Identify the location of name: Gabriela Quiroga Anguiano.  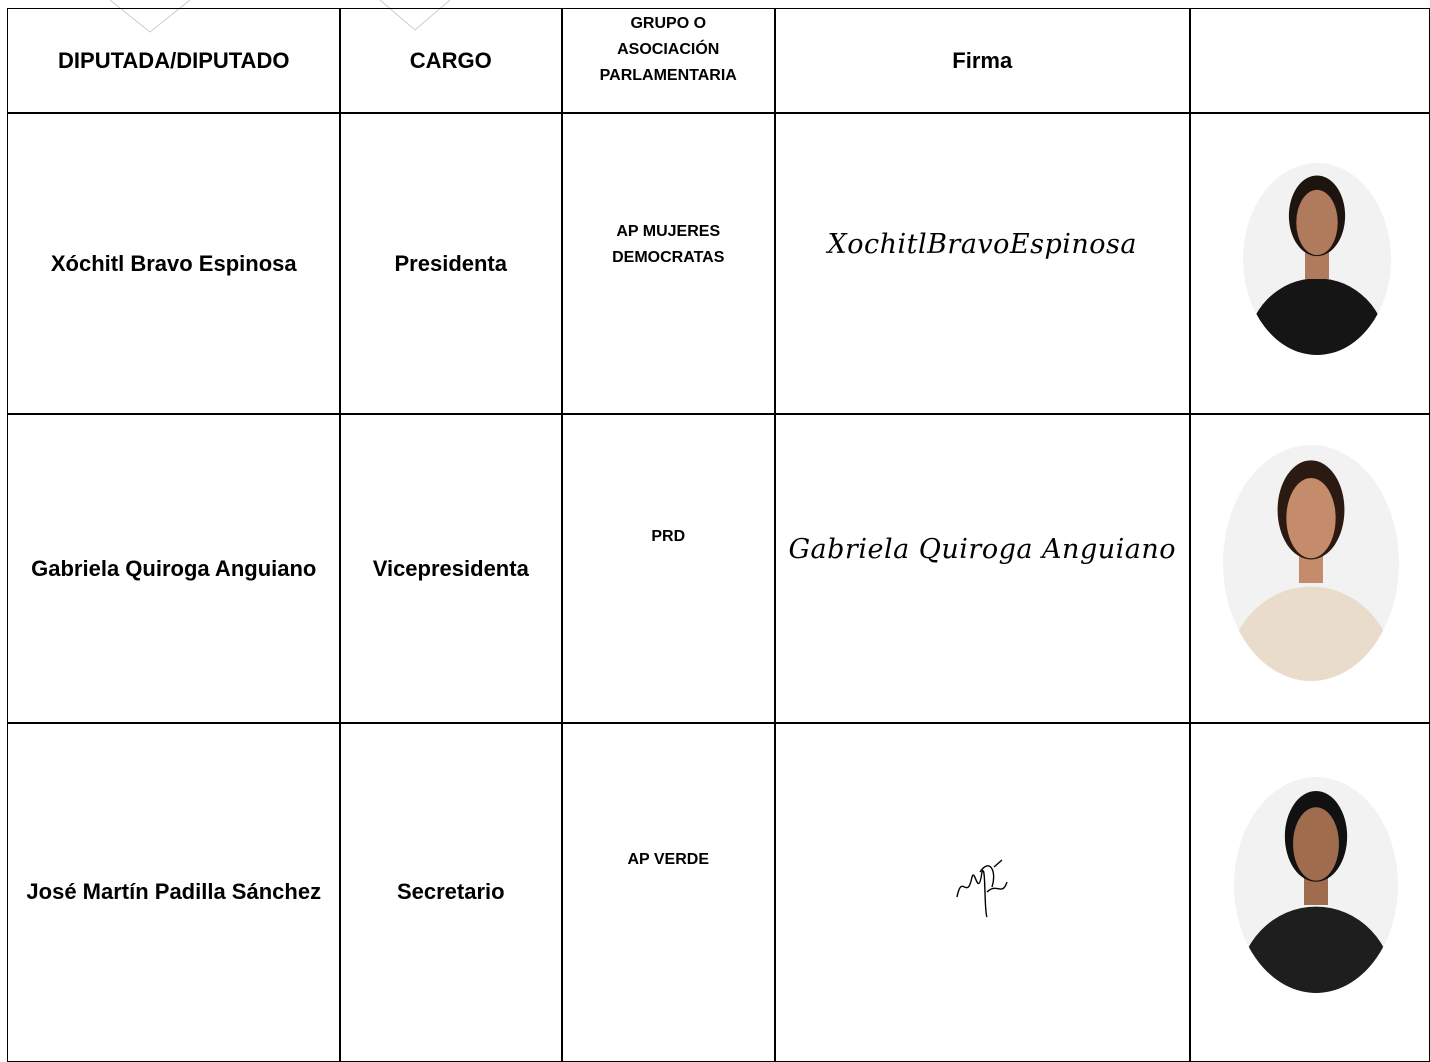
(174, 568).